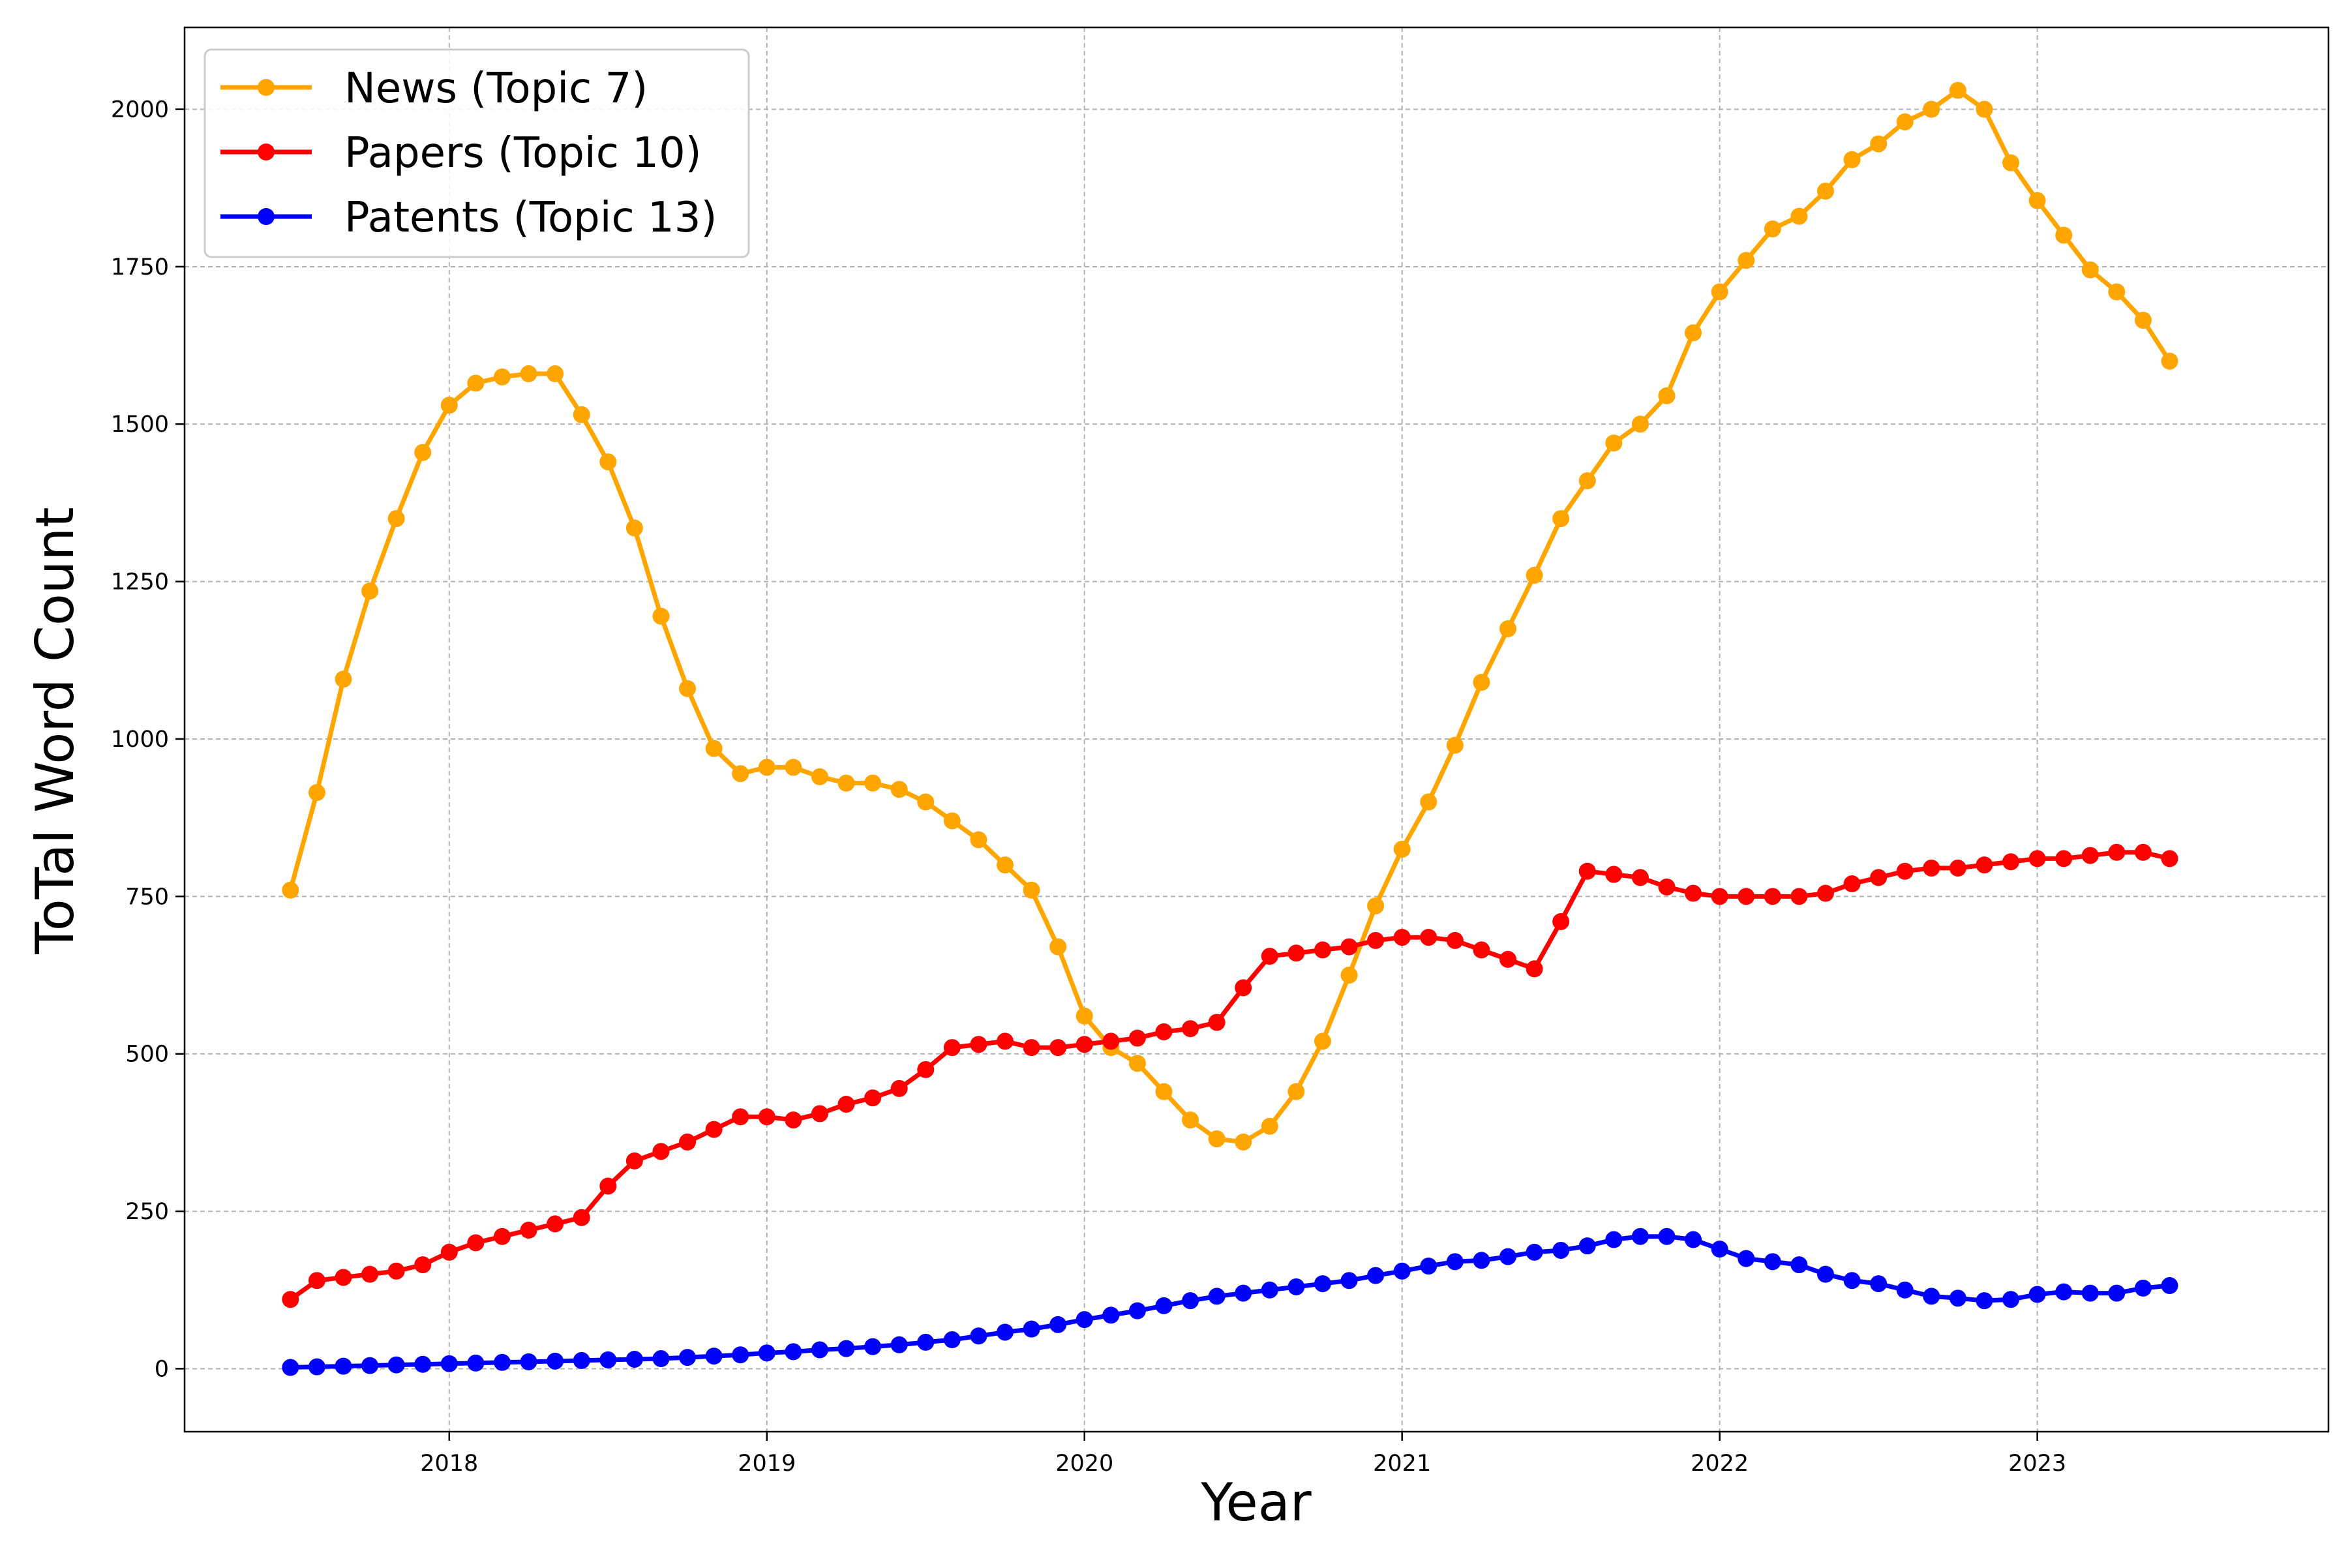 Image resolution: width=2348 pixels, height=1568 pixels. Describe the element at coordinates (449, 1464) in the screenshot. I see `x-tick-label: 2018` at that location.